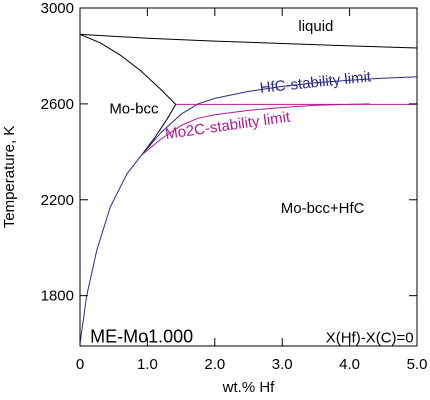 The height and width of the screenshot is (400, 430). What do you see at coordinates (249, 387) in the screenshot?
I see `x-axis-label: wt.% Hf` at bounding box center [249, 387].